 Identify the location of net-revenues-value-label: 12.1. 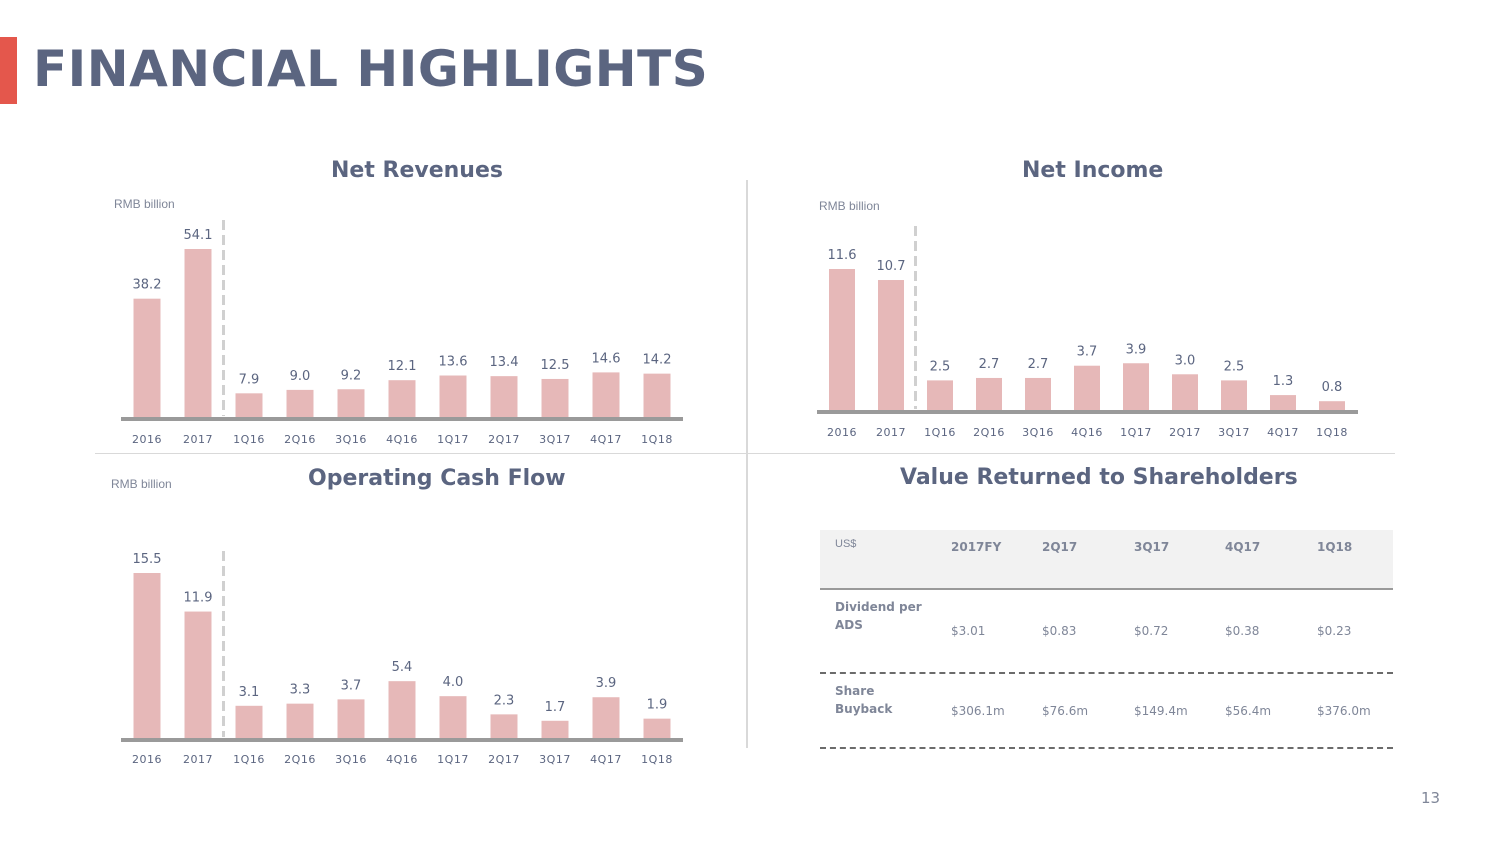
(402, 366).